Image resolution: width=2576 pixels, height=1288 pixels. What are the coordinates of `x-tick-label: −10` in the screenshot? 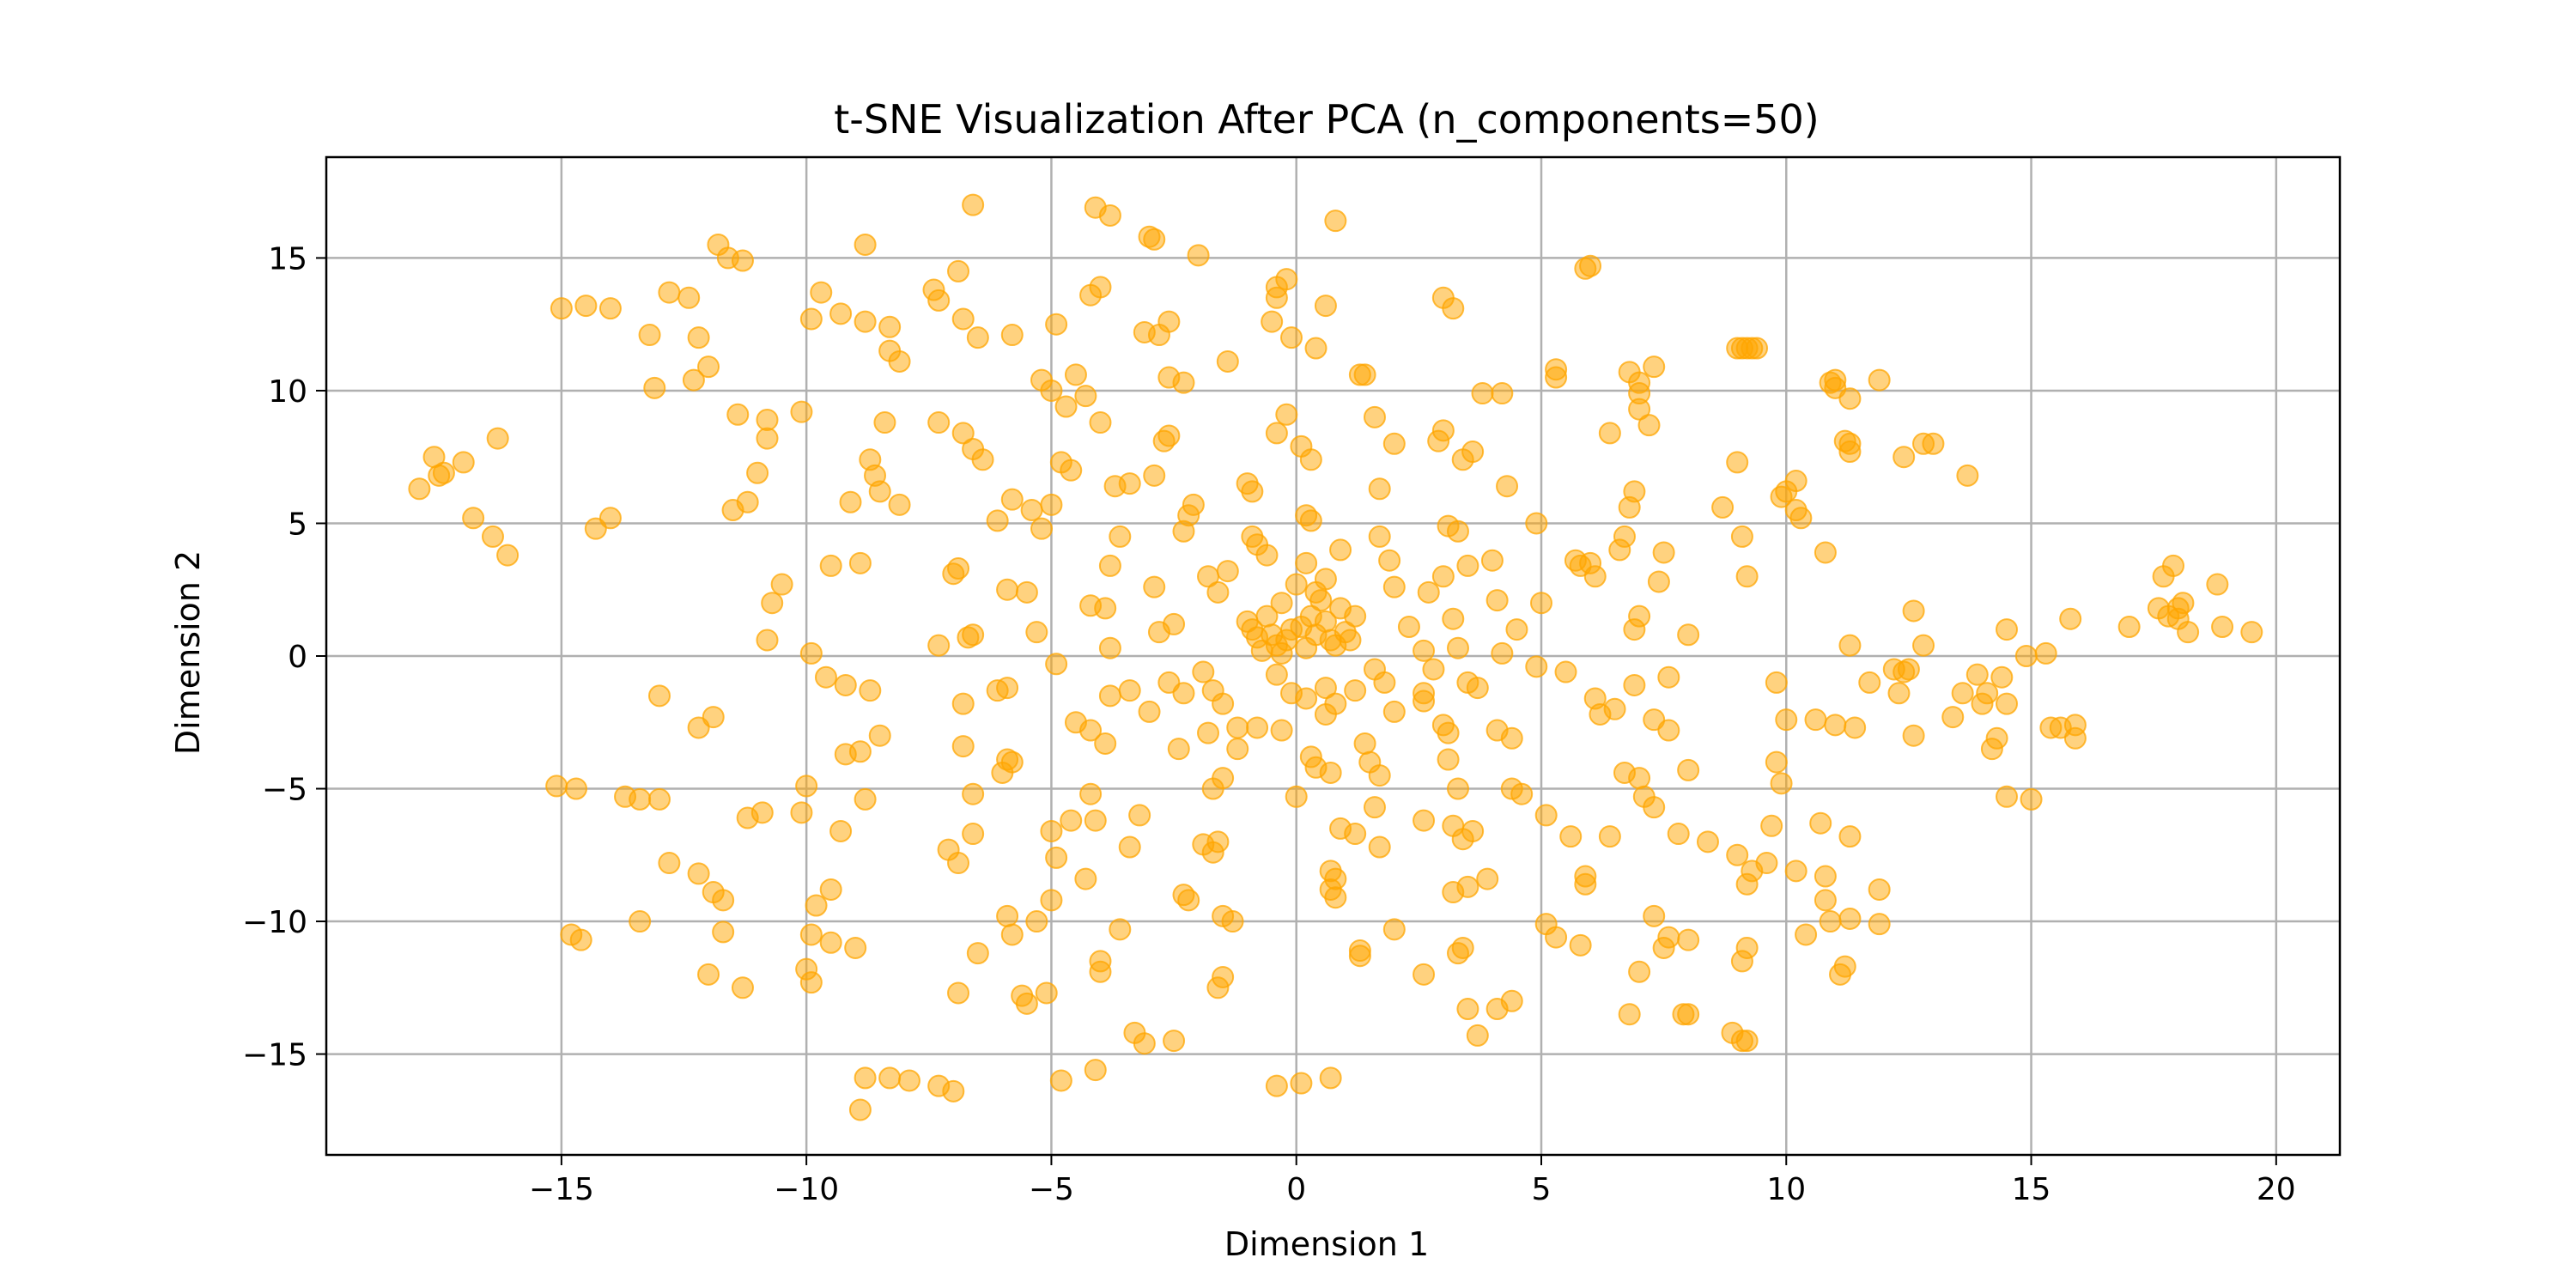 It's located at (806, 1189).